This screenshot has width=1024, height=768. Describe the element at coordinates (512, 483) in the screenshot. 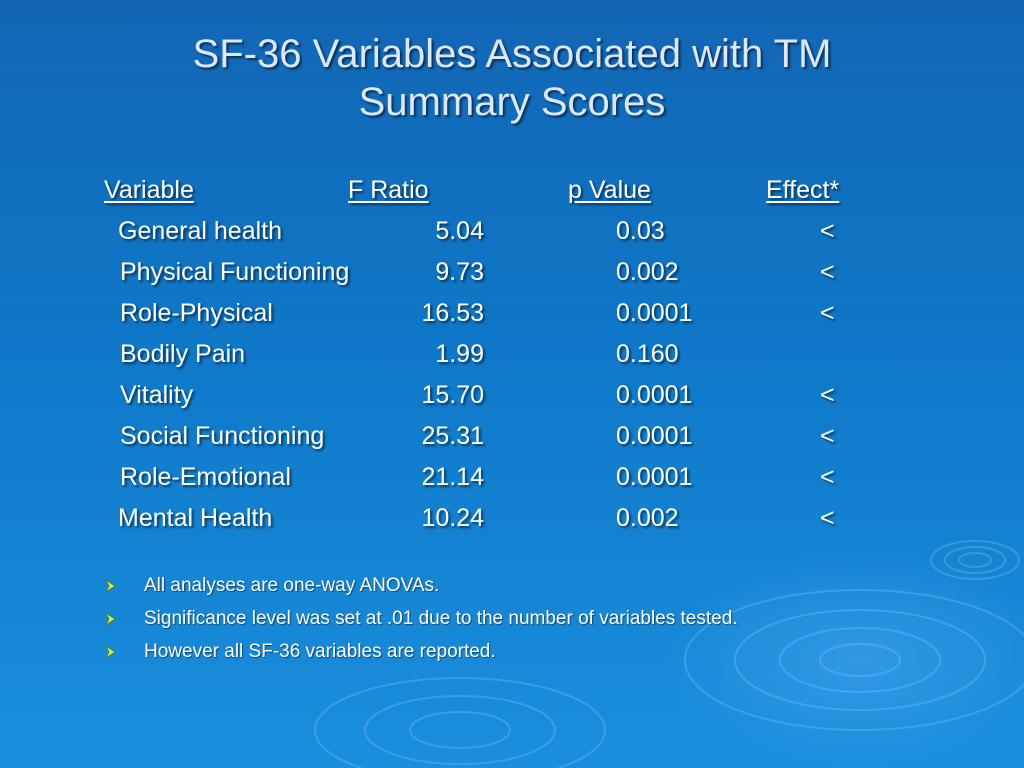

I see `table-row: Role-Emotional 21.14 0.0001 <` at that location.